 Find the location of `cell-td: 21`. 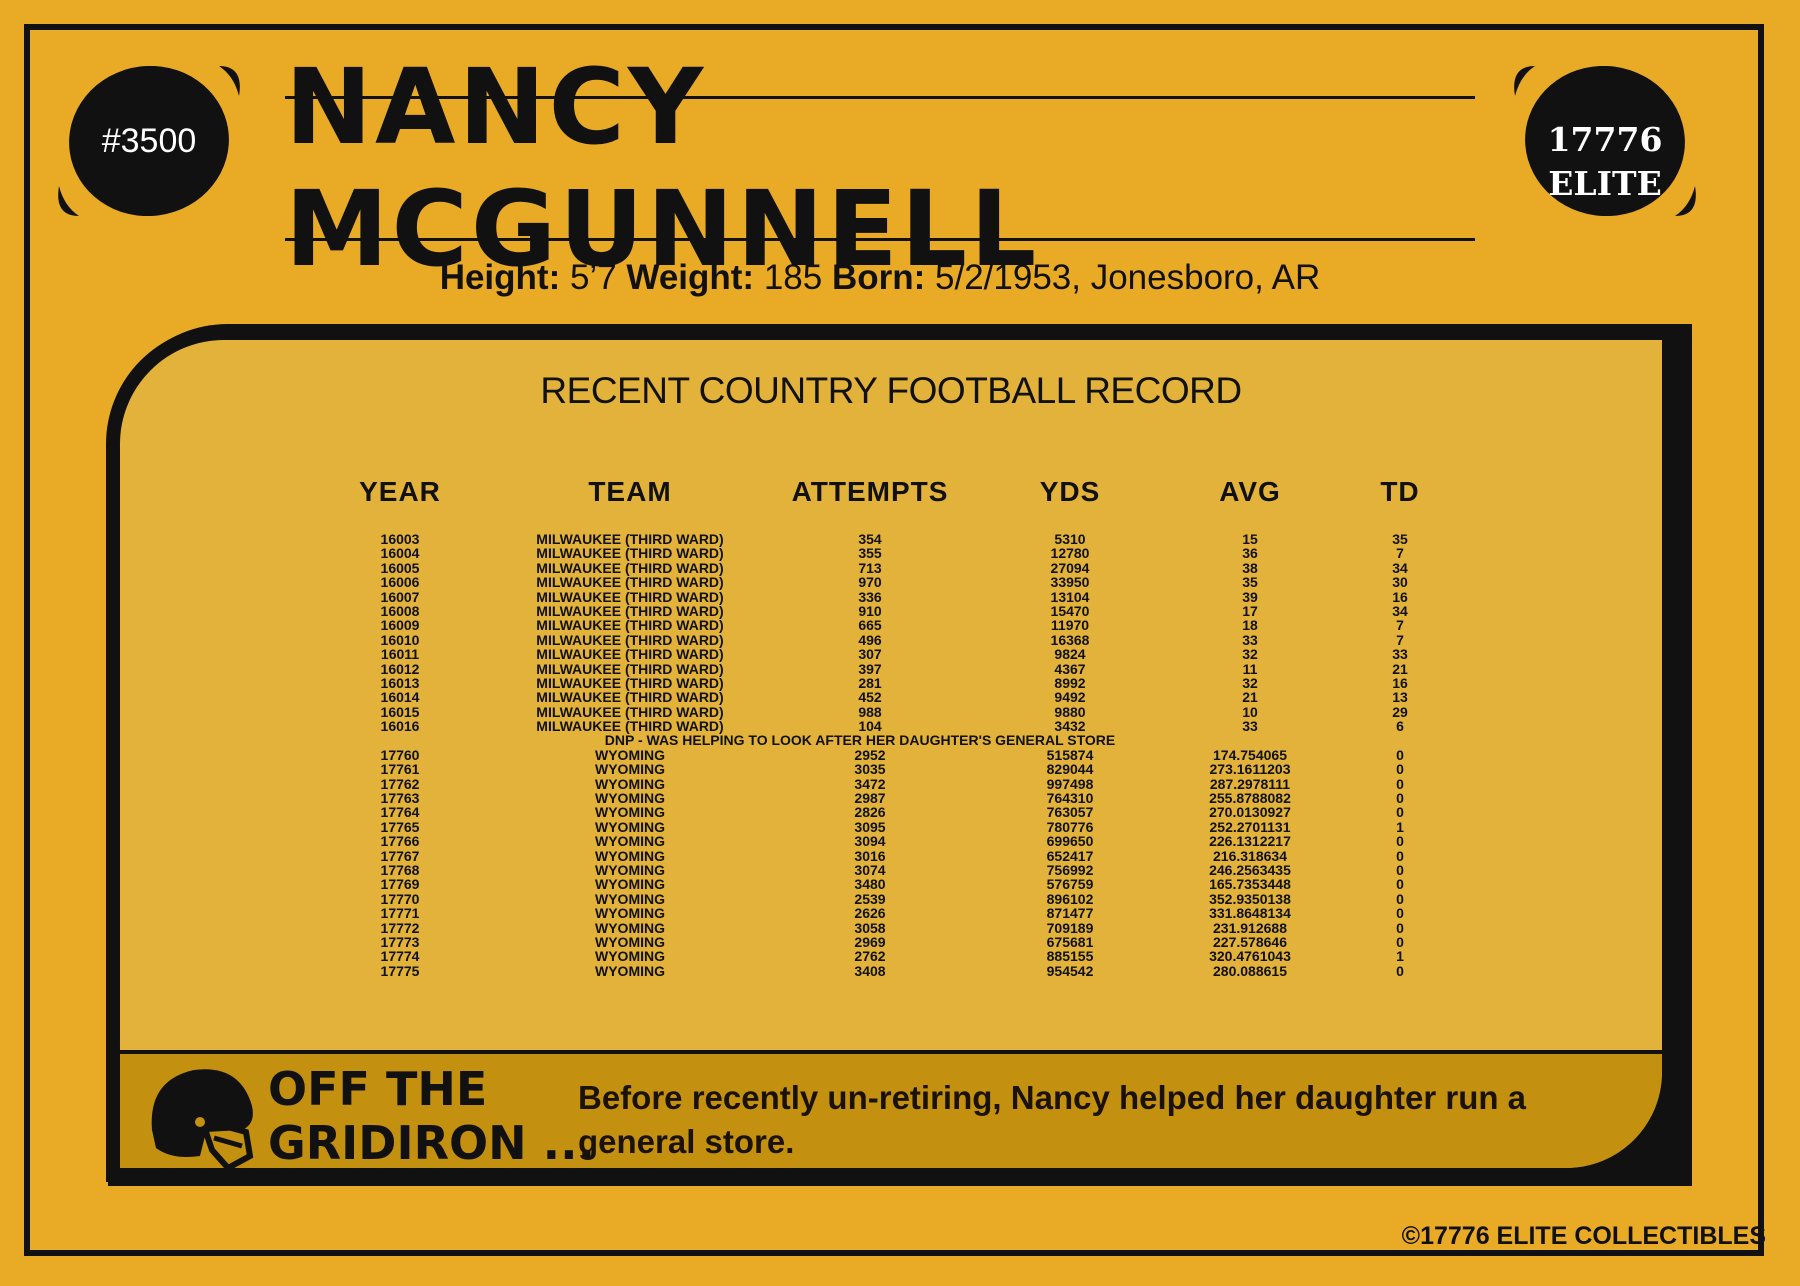

cell-td: 21 is located at coordinates (1400, 668).